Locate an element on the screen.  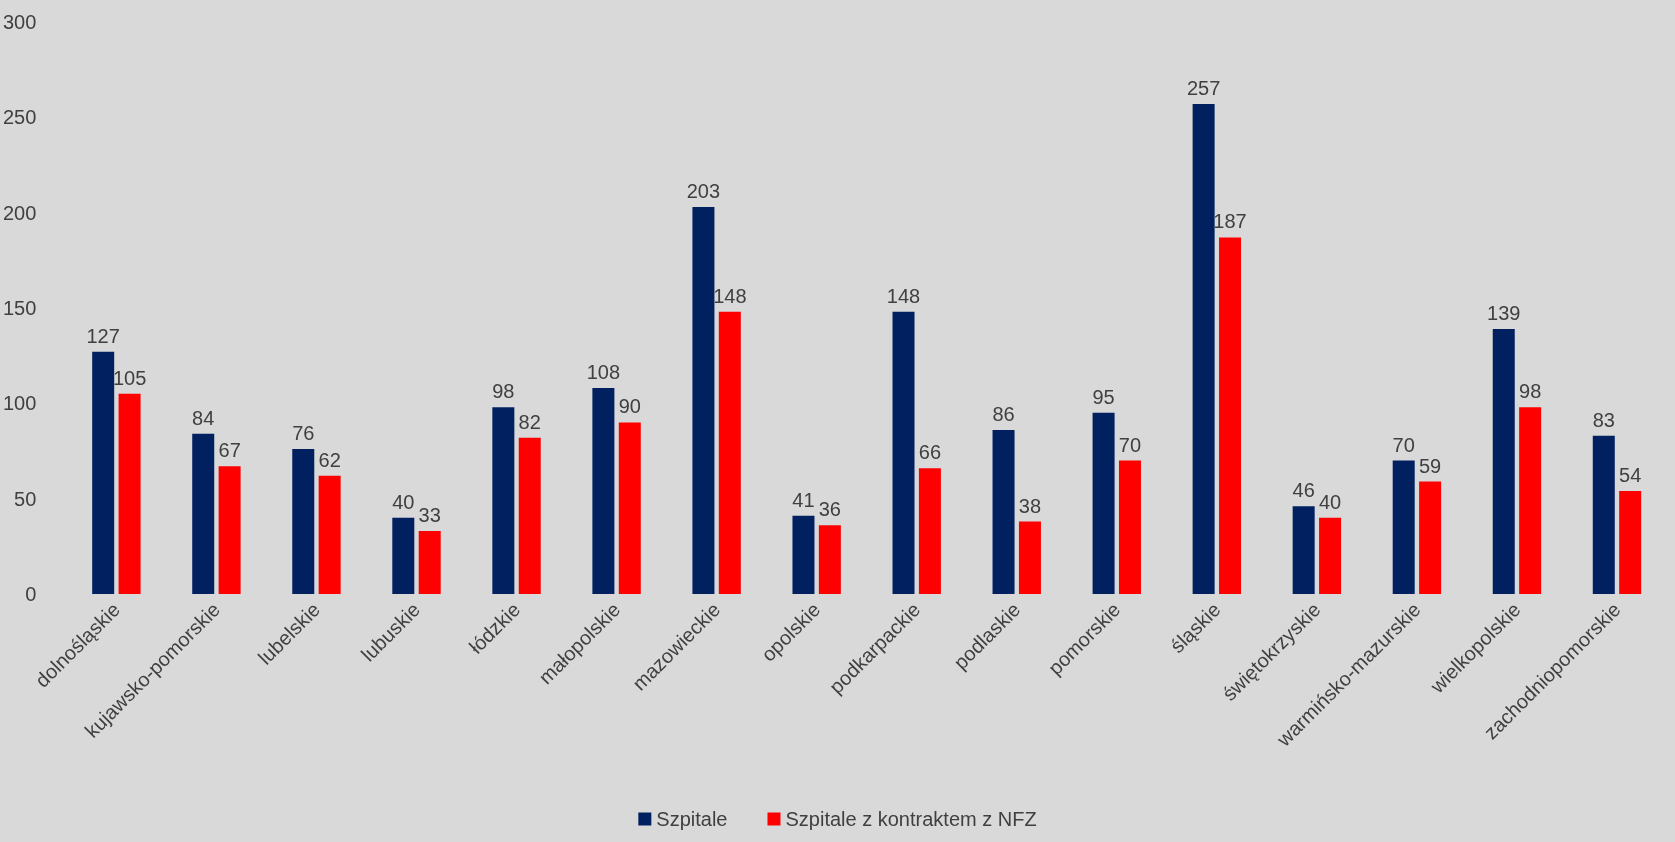
data-label: 76 is located at coordinates (303, 433).